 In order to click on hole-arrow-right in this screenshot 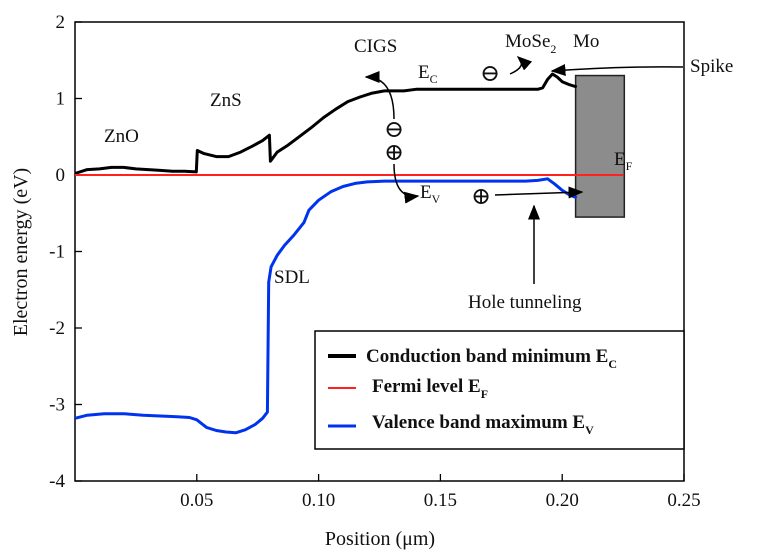, I will do `click(406, 183)`.